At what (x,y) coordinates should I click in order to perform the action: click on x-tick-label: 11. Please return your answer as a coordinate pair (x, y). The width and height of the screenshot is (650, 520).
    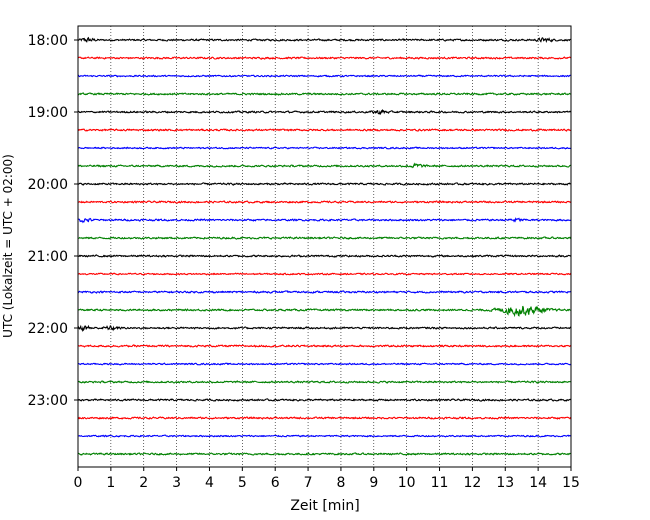
    Looking at the image, I should click on (440, 483).